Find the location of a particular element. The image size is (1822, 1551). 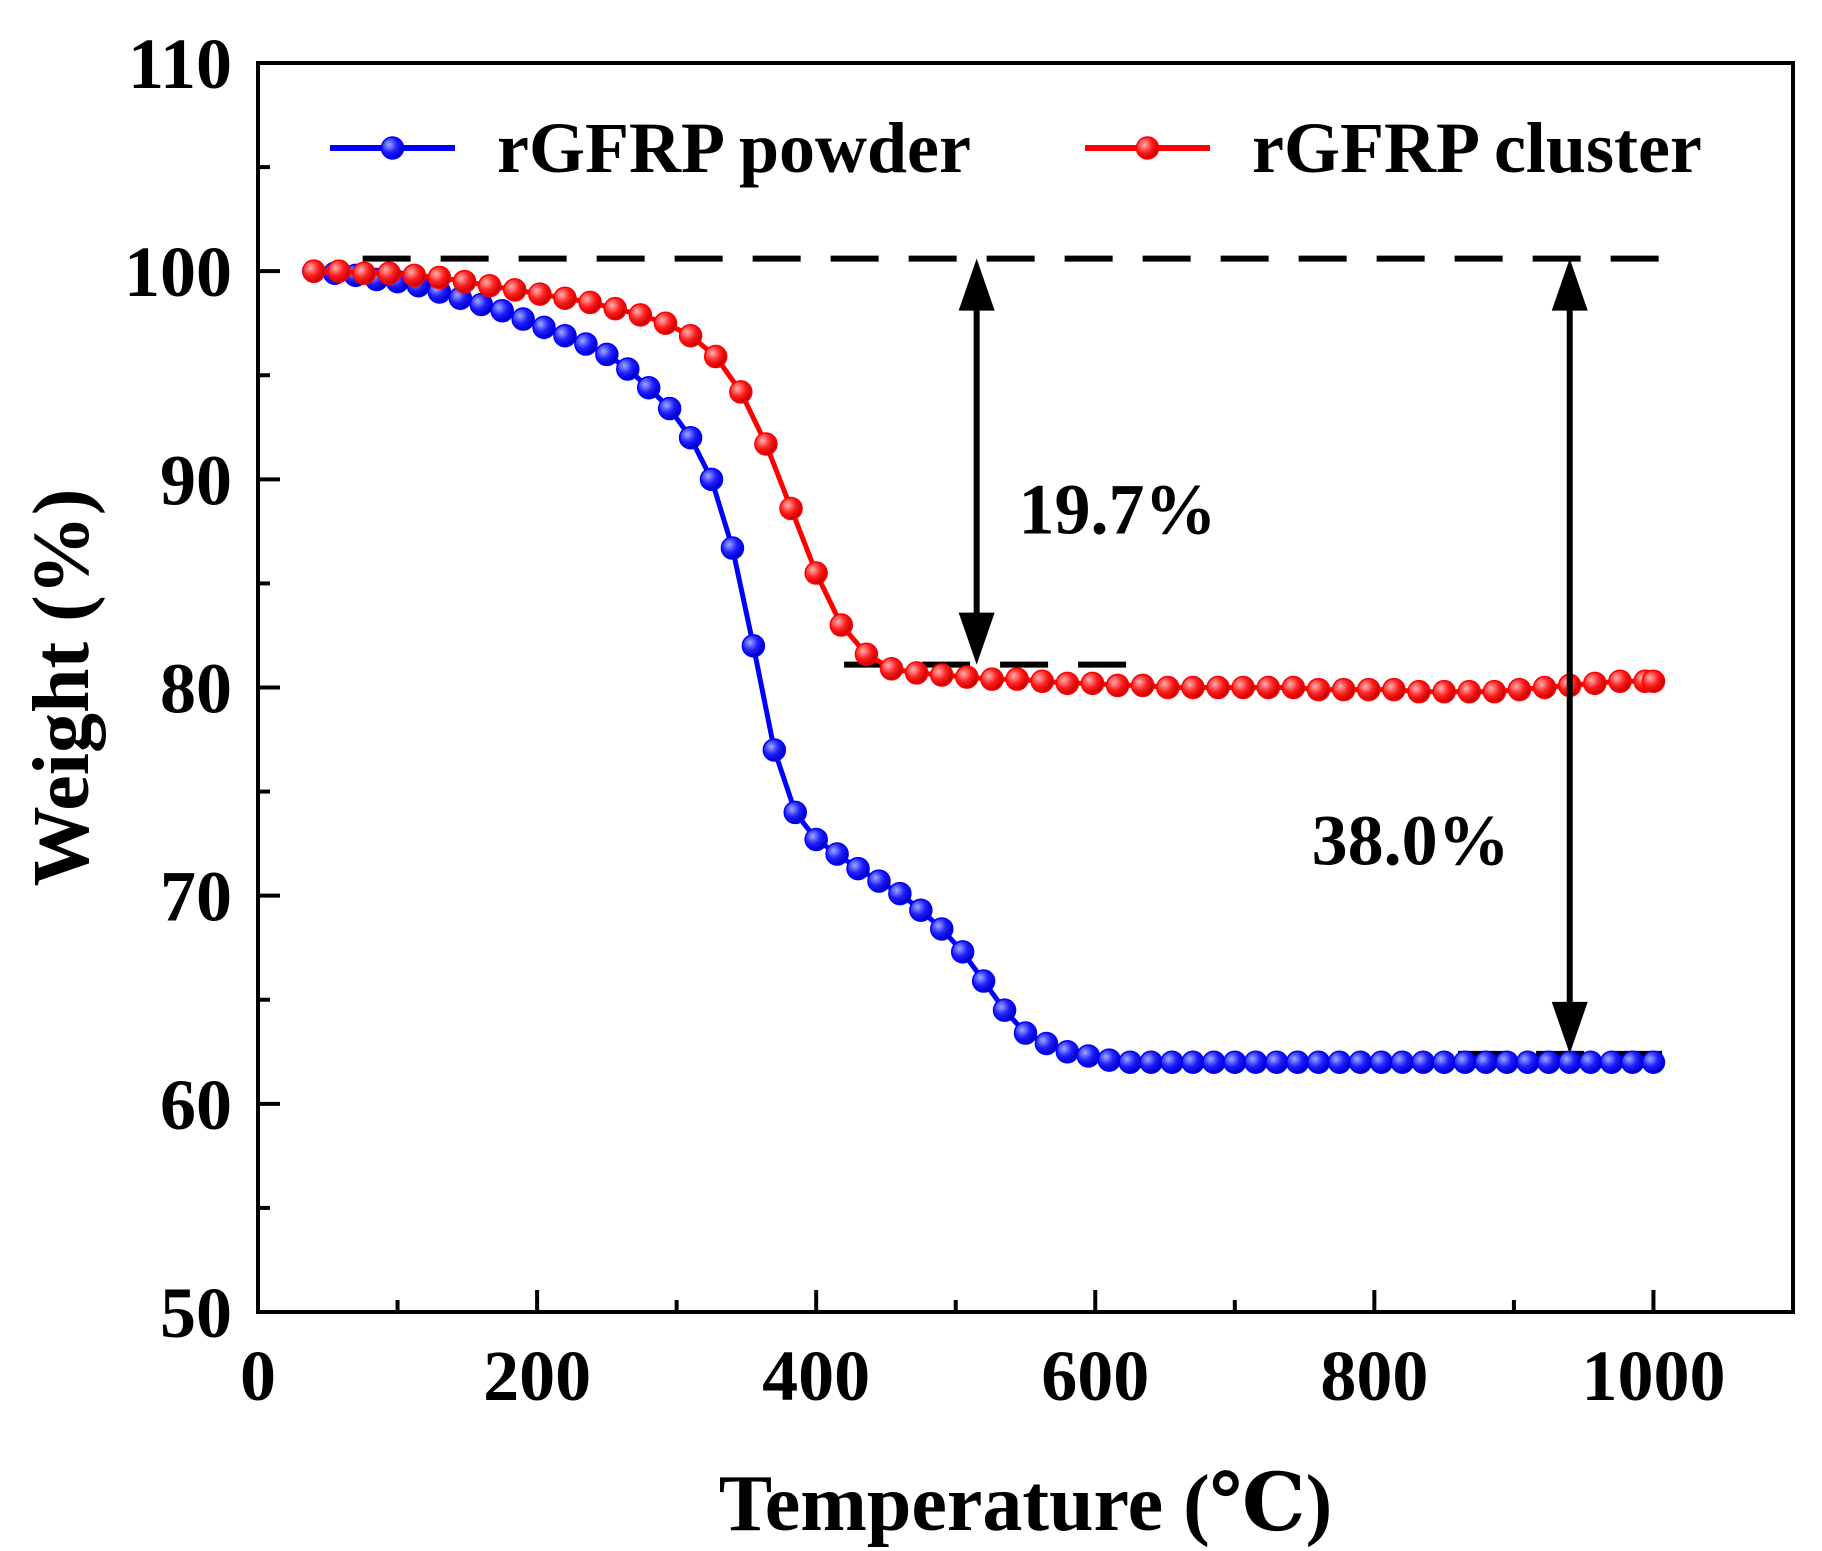

x-tick-label: 400 is located at coordinates (816, 1376).